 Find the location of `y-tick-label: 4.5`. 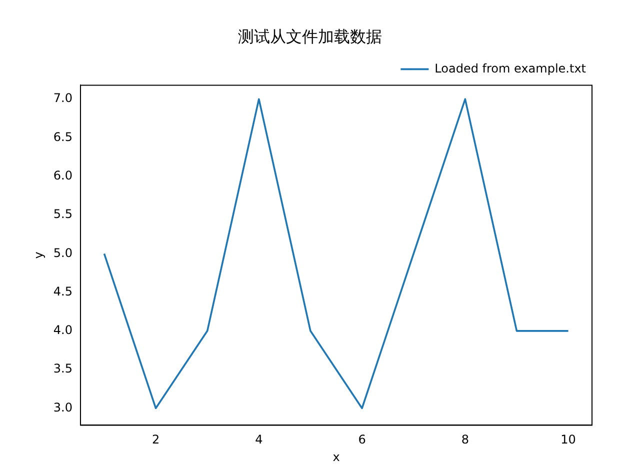

y-tick-label: 4.5 is located at coordinates (62, 291).